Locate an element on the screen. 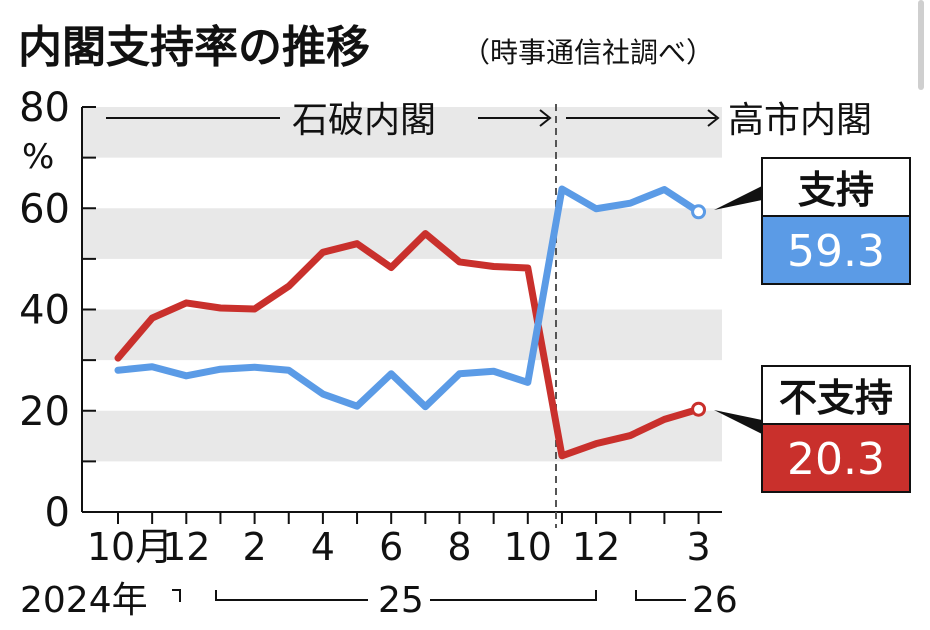 The width and height of the screenshot is (930, 630). x-tick-label: 2 is located at coordinates (255, 547).